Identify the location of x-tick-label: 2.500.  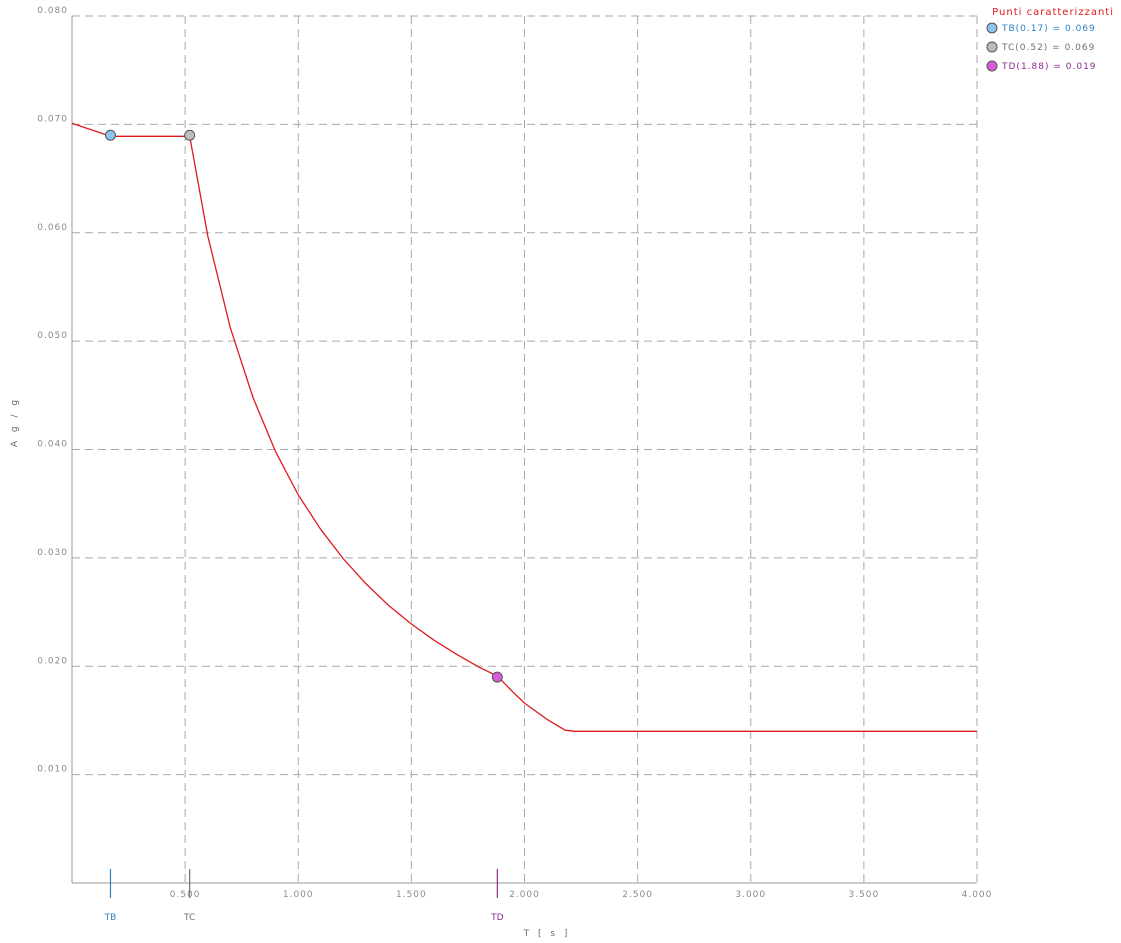
(637, 895).